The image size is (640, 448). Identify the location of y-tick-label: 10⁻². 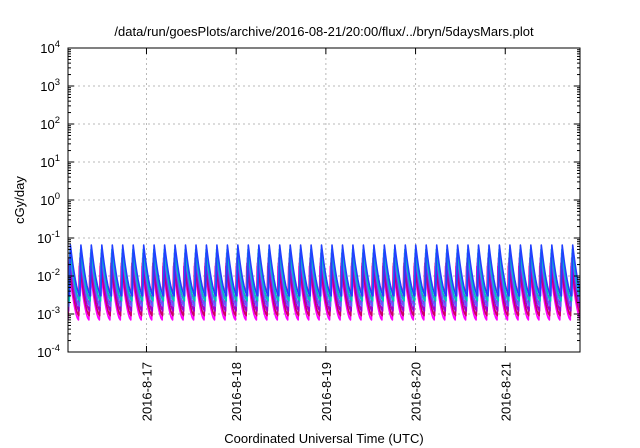
(48, 275).